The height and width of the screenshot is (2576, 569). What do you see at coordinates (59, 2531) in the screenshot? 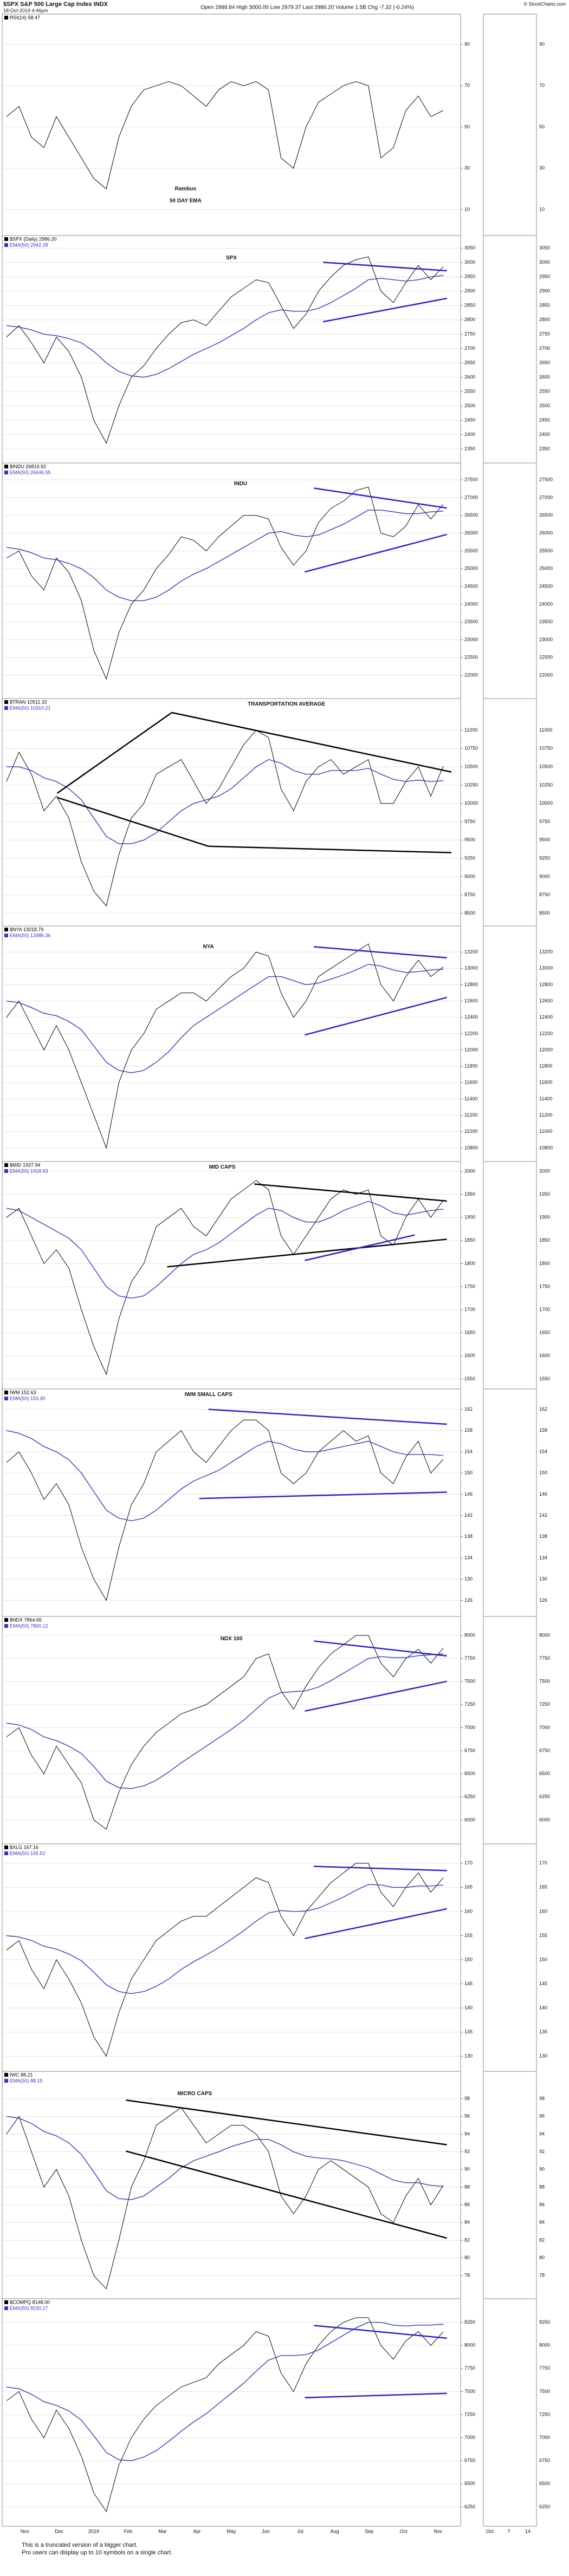
I see `x-tick-label: Dec` at bounding box center [59, 2531].